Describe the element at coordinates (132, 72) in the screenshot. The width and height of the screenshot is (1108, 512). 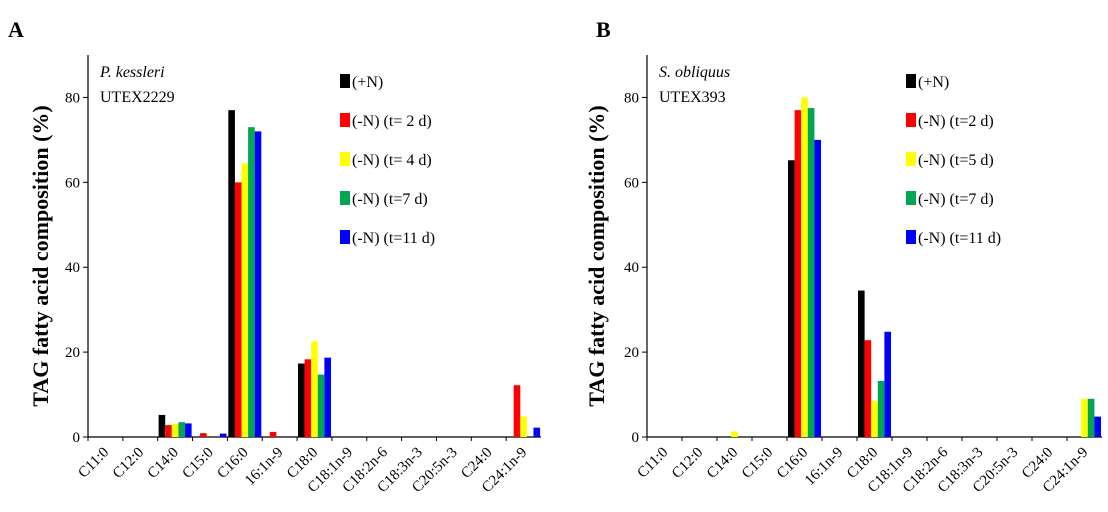
I see `chart-title-species: P. kessleri` at that location.